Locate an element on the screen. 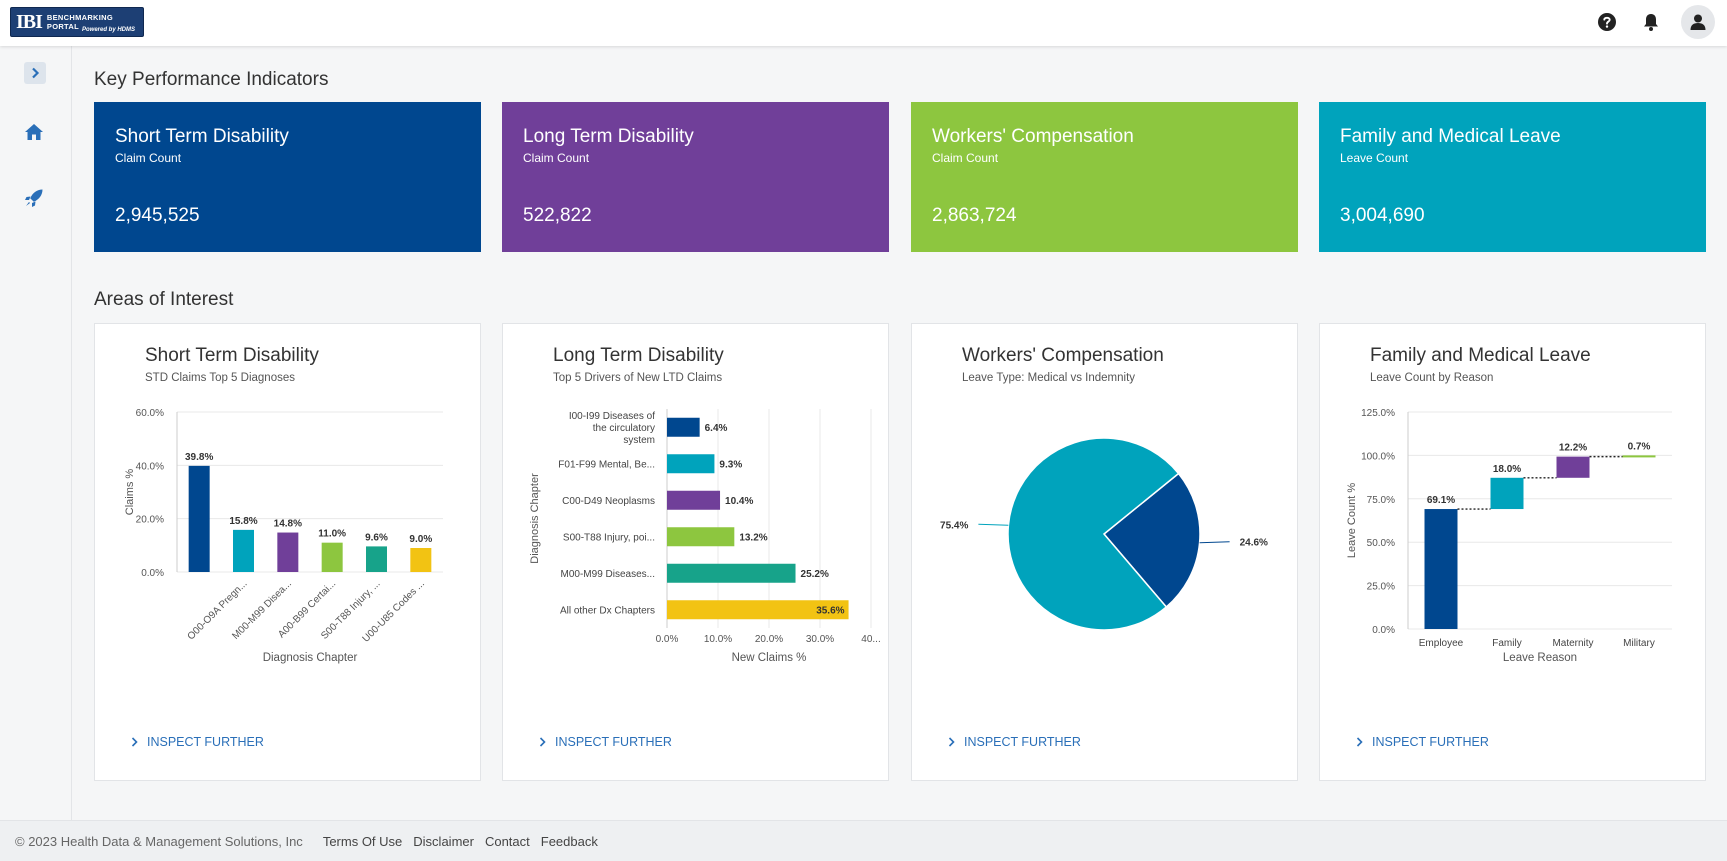  data-label: 12.2% is located at coordinates (1573, 448).